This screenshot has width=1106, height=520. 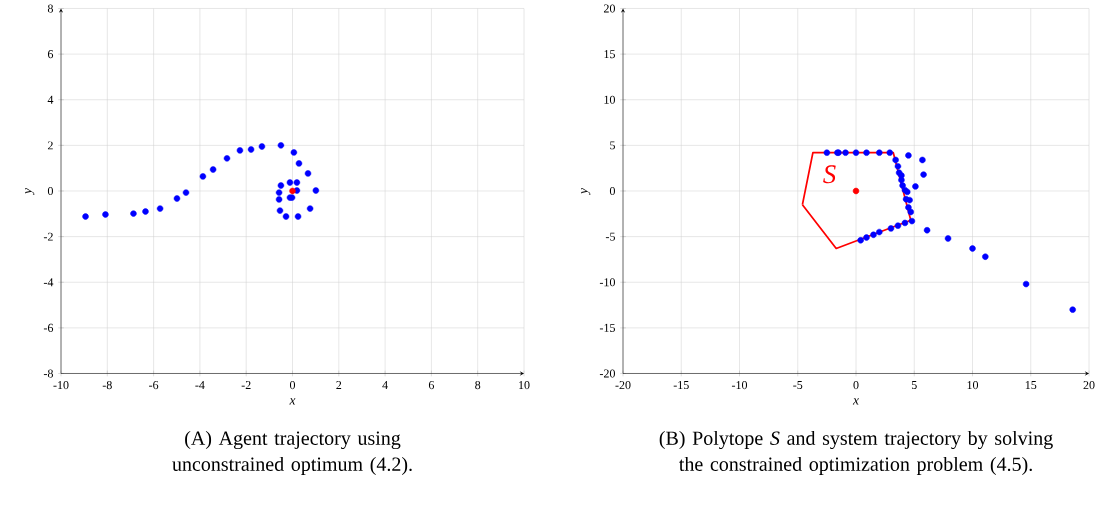 What do you see at coordinates (623, 385) in the screenshot?
I see `x-tick-label: -20` at bounding box center [623, 385].